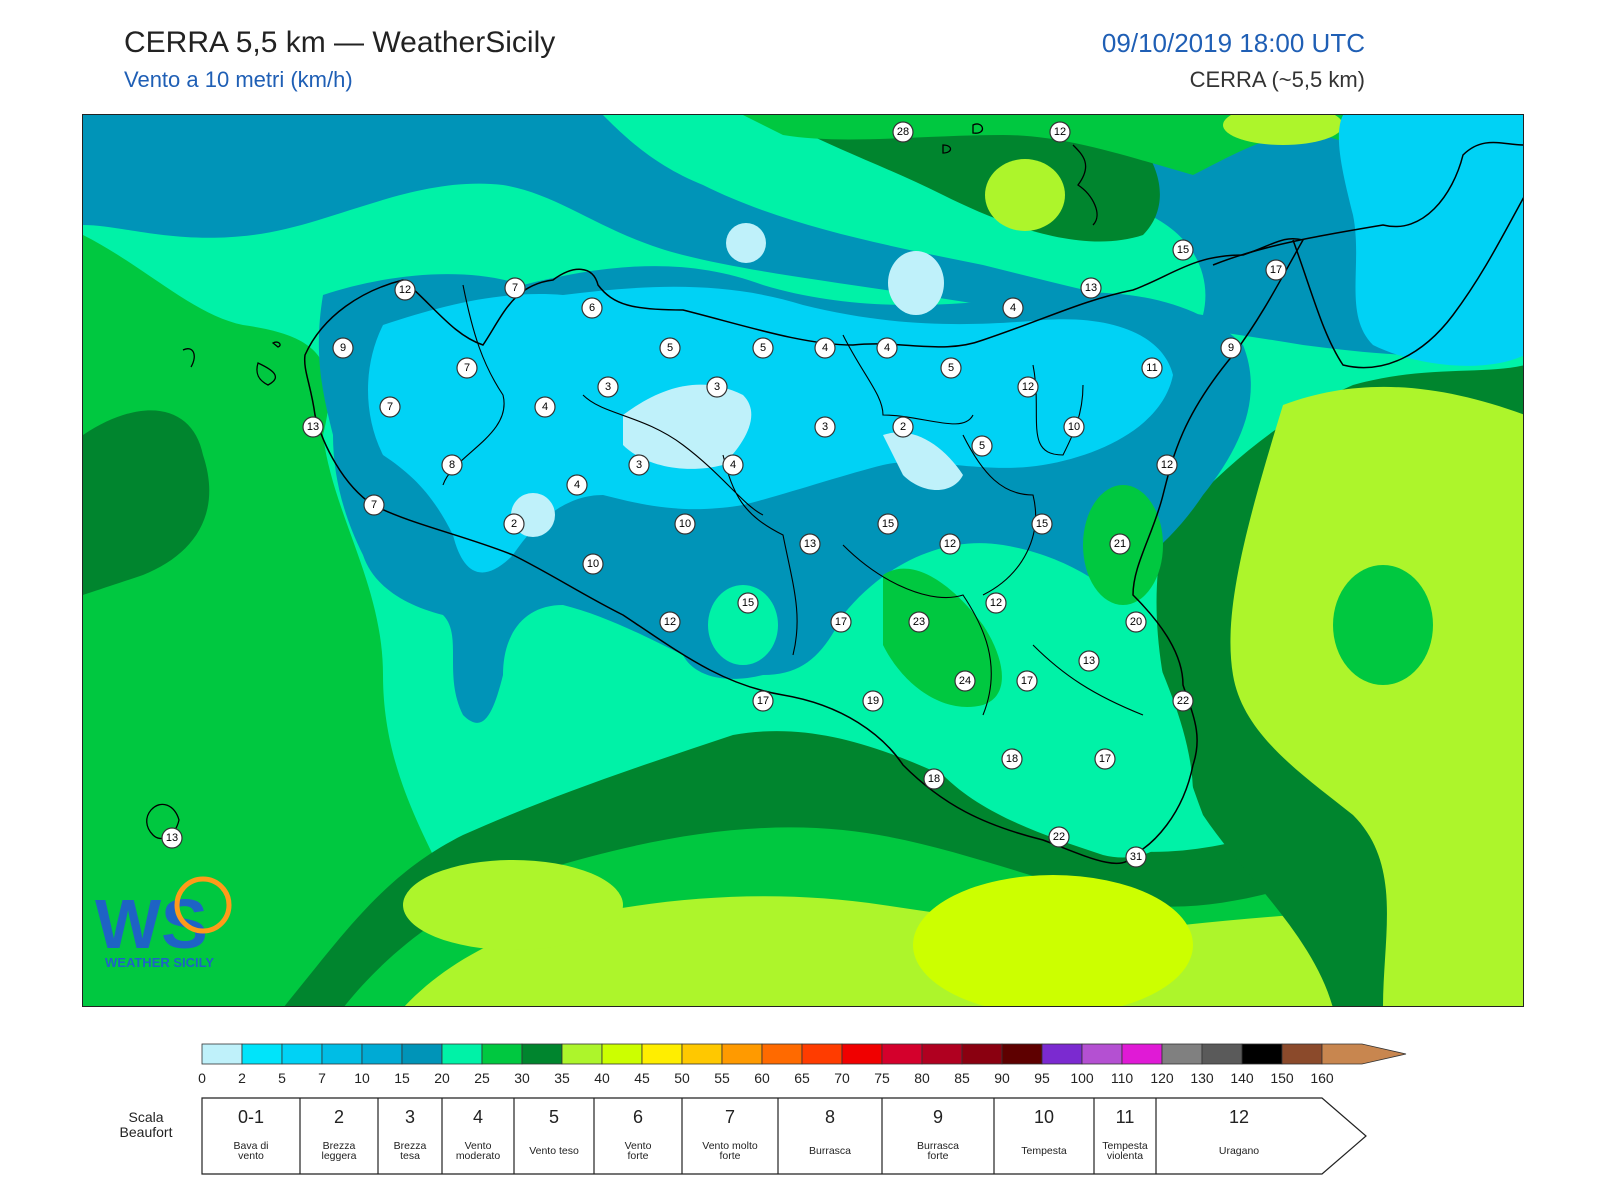  What do you see at coordinates (942, 637) in the screenshot?
I see `southeast-green-blob` at bounding box center [942, 637].